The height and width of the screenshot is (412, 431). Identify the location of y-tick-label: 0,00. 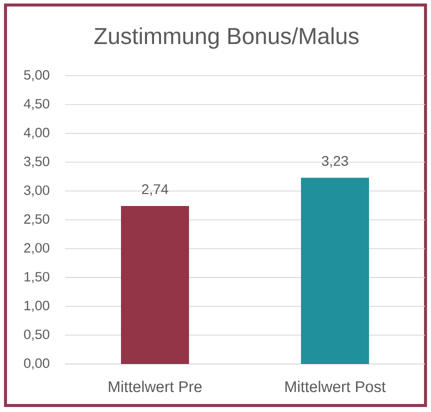
(37, 364).